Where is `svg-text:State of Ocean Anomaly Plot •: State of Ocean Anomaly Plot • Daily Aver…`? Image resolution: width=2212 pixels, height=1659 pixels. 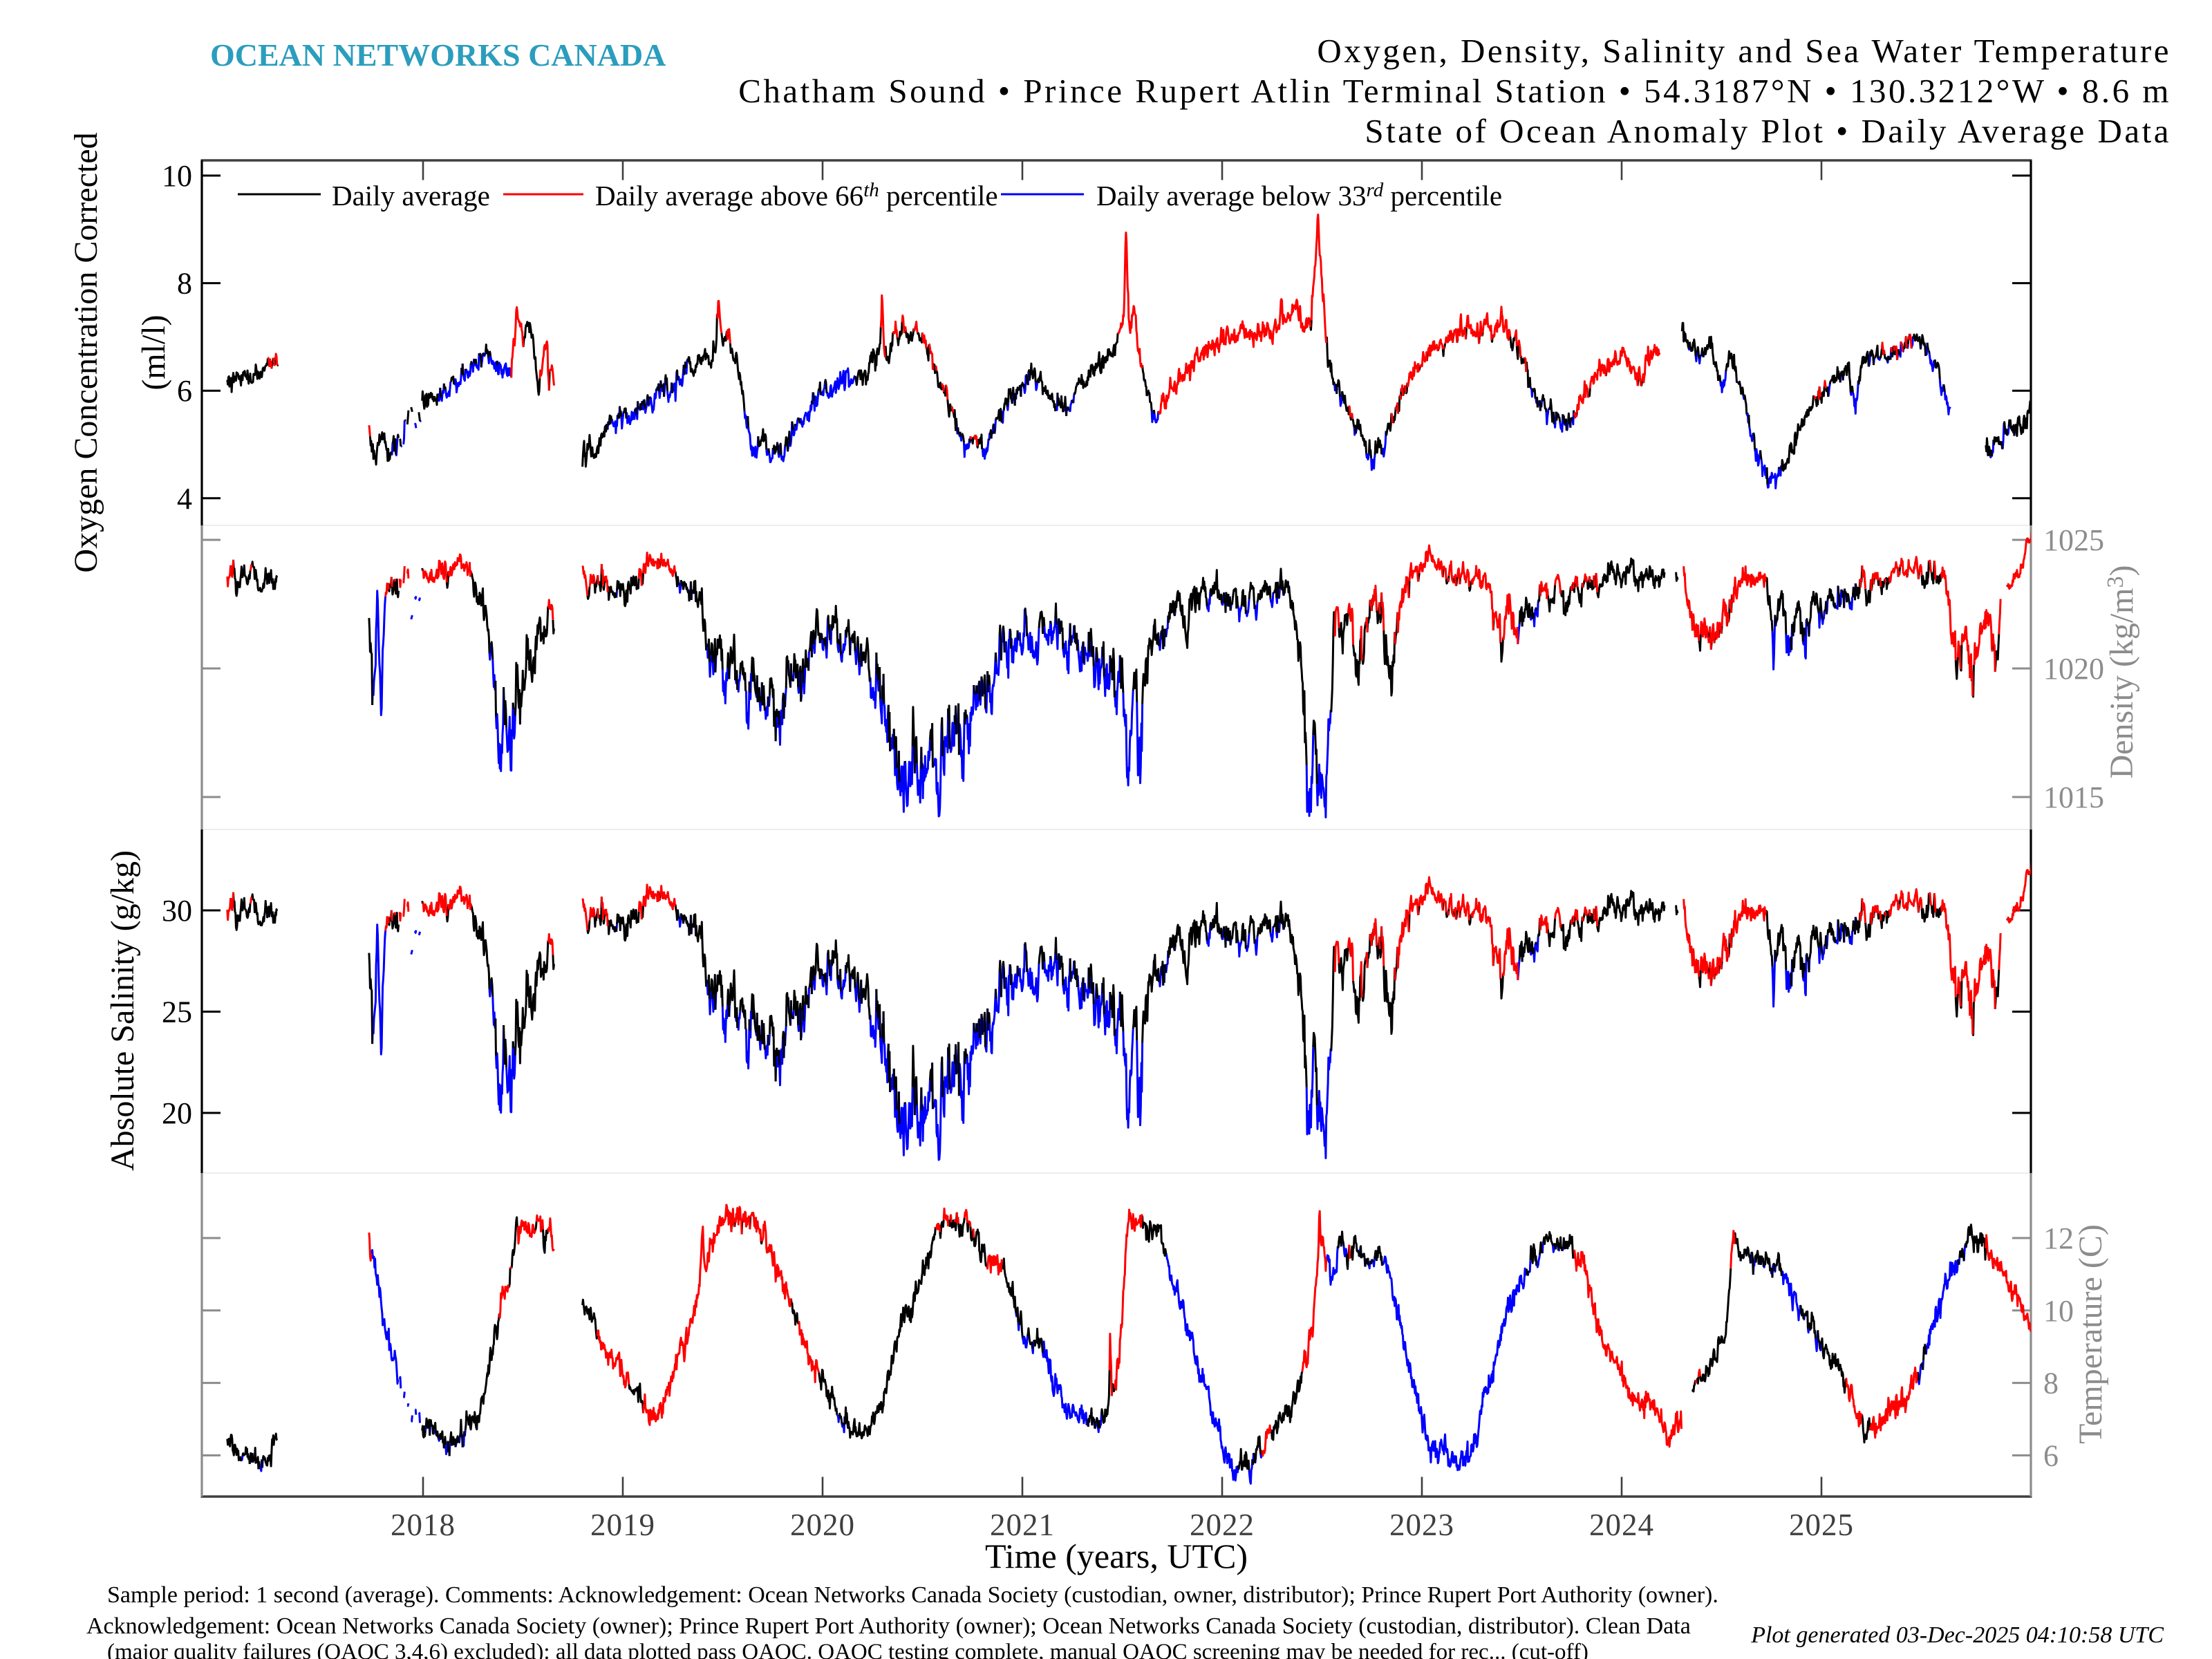 svg-text:State of Ocean Anomaly Plot •: State of Ocean Anomaly Plot • Daily Aver… is located at coordinates (1768, 131).